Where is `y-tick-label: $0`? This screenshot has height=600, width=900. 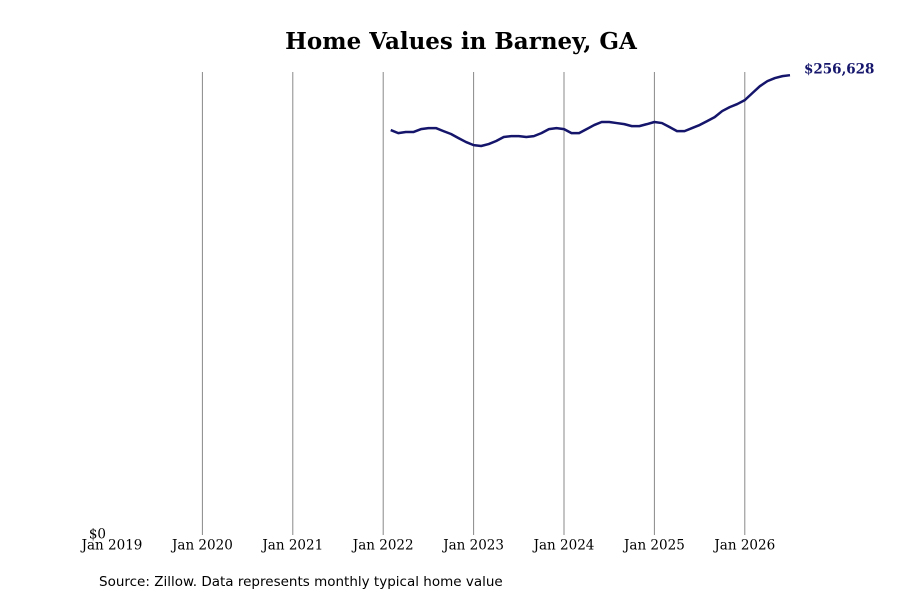 y-tick-label: $0 is located at coordinates (97, 535).